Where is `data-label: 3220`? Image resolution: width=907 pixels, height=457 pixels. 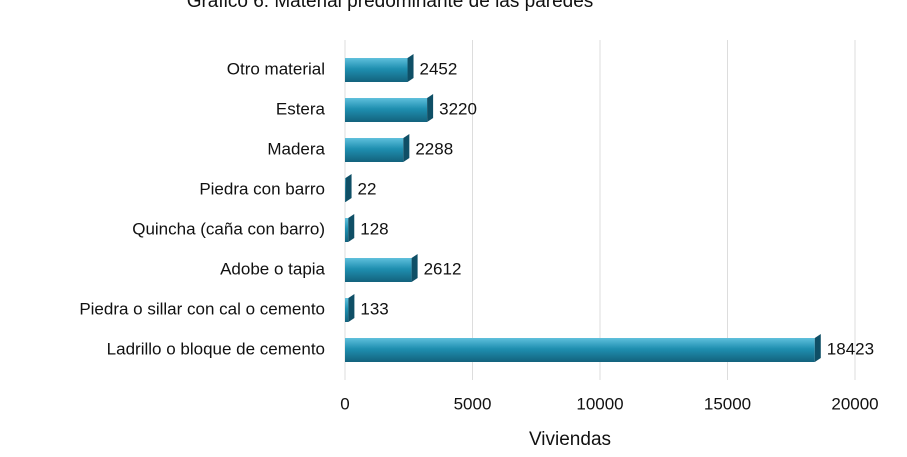
data-label: 3220 is located at coordinates (458, 108).